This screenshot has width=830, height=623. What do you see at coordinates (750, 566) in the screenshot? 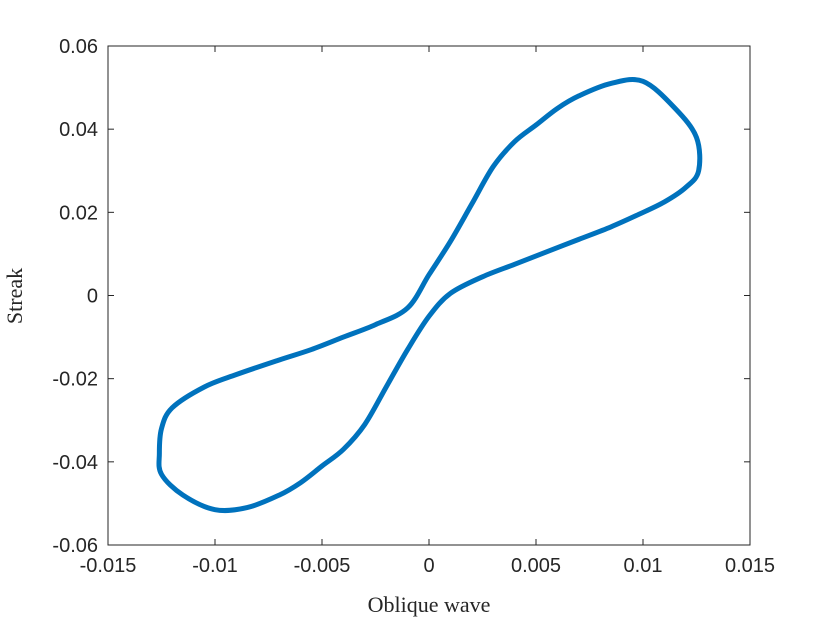
I see `x-tick-label: 0.015` at bounding box center [750, 566].